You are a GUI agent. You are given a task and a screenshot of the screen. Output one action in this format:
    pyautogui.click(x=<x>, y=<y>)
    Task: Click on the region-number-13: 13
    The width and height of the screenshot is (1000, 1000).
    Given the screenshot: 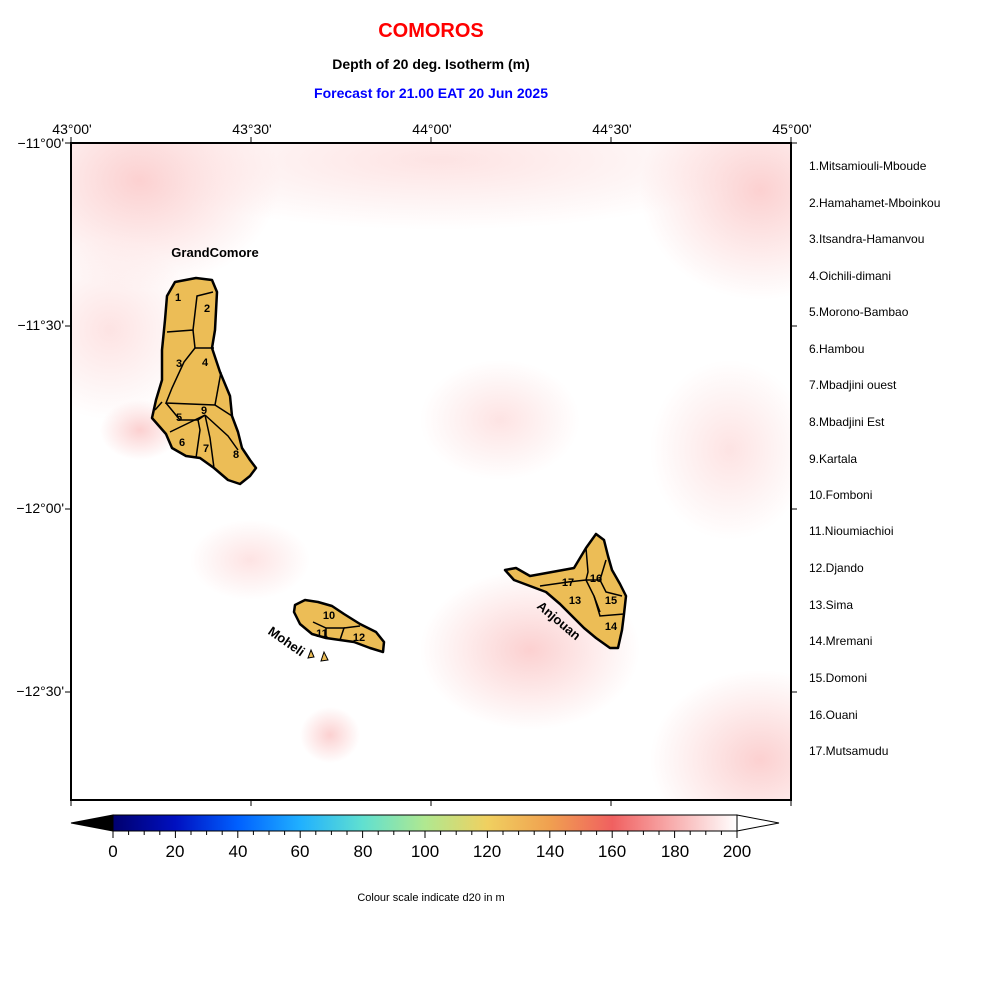 What is the action you would take?
    pyautogui.click(x=575, y=601)
    